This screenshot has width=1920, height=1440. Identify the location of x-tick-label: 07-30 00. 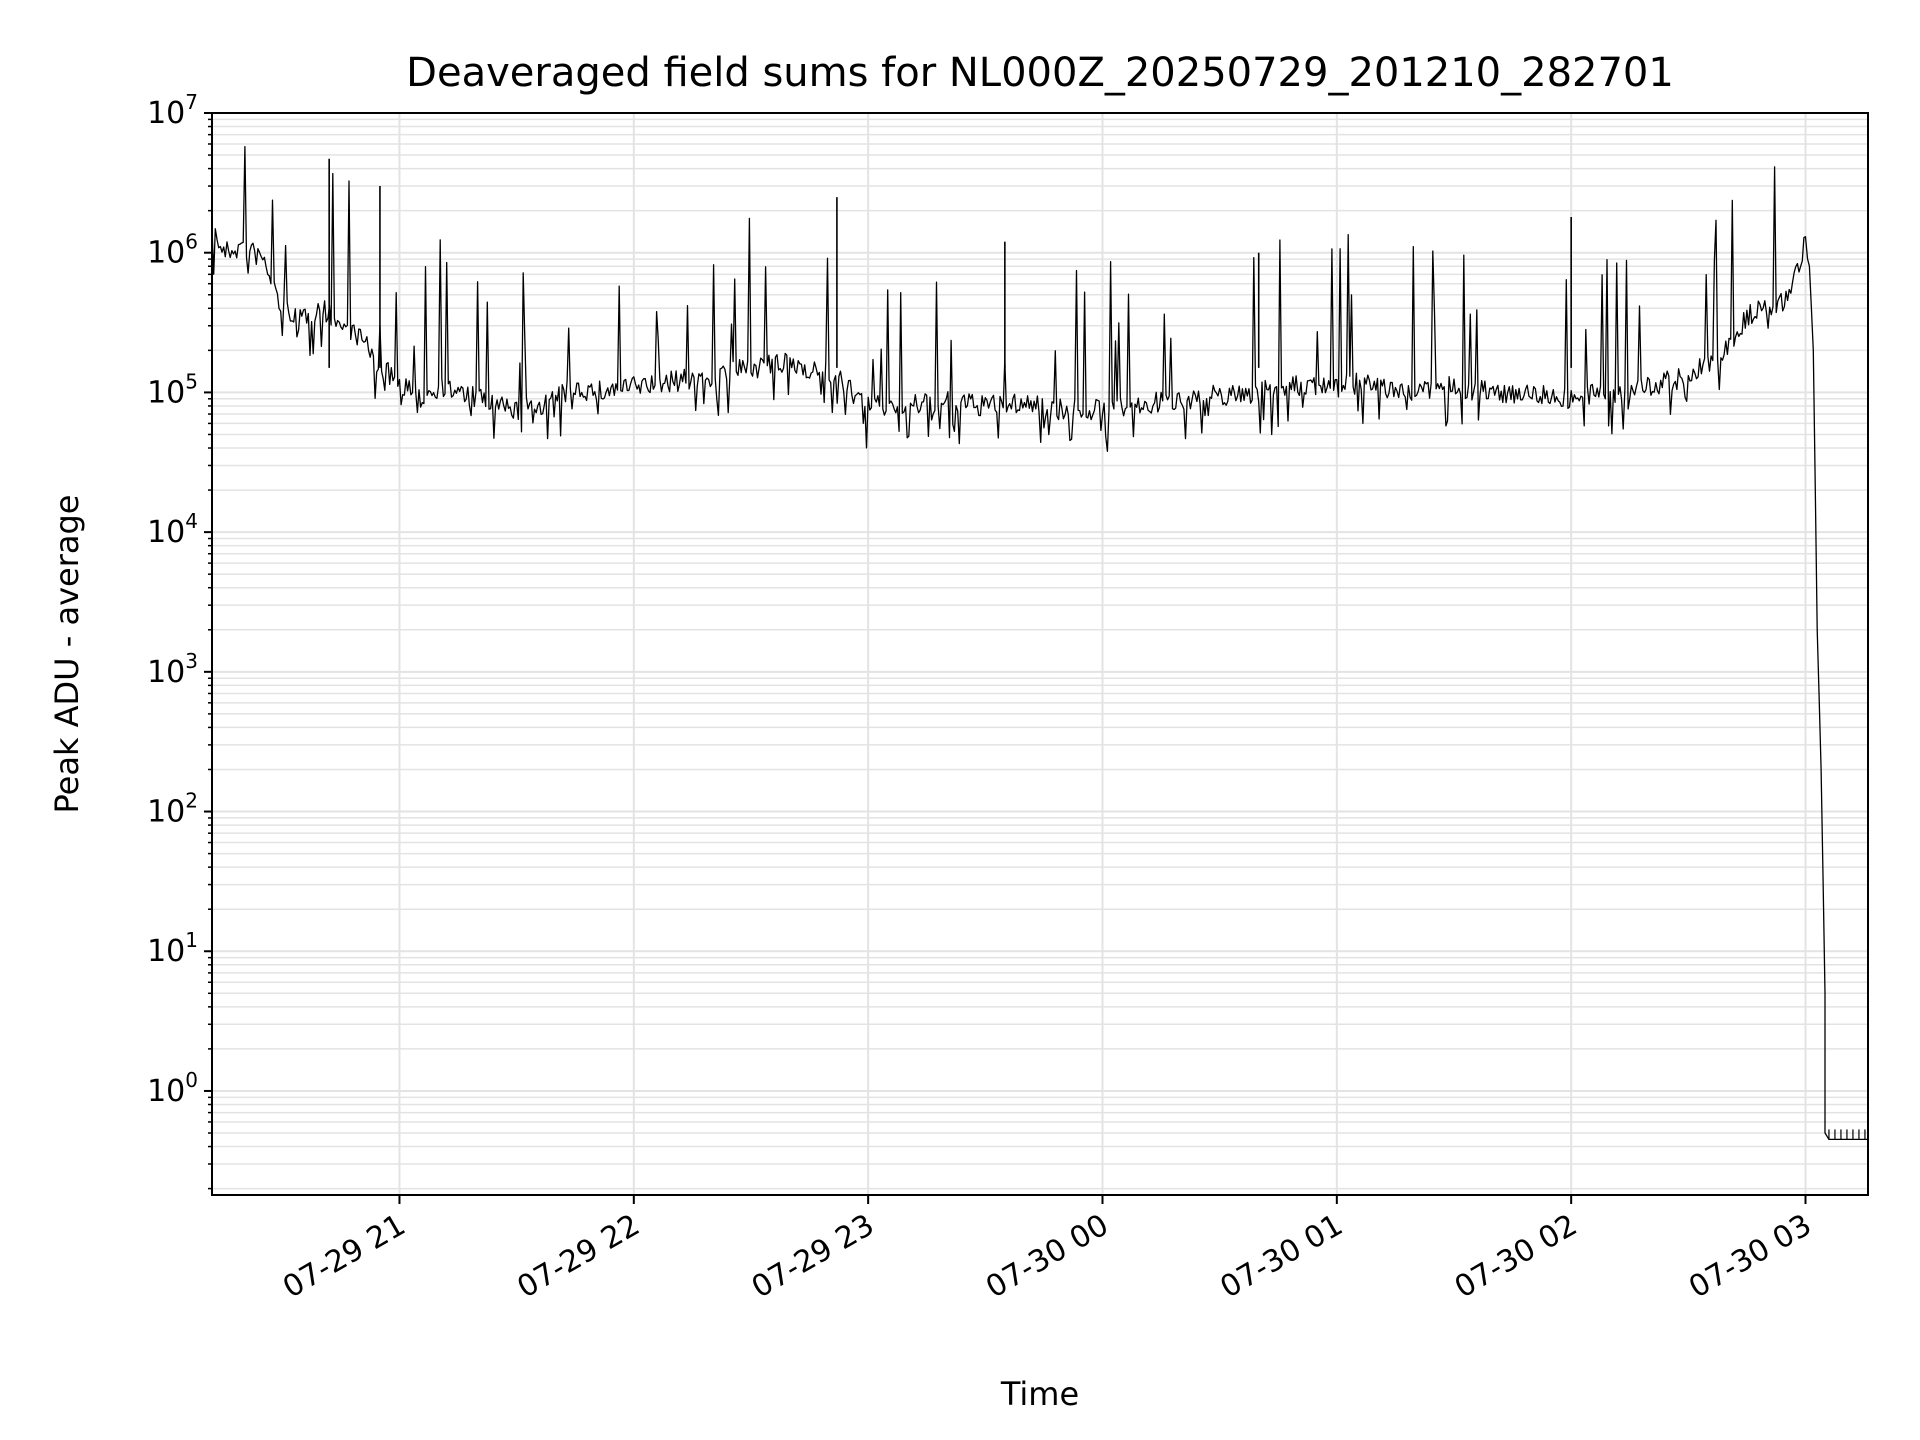
(1047, 1257).